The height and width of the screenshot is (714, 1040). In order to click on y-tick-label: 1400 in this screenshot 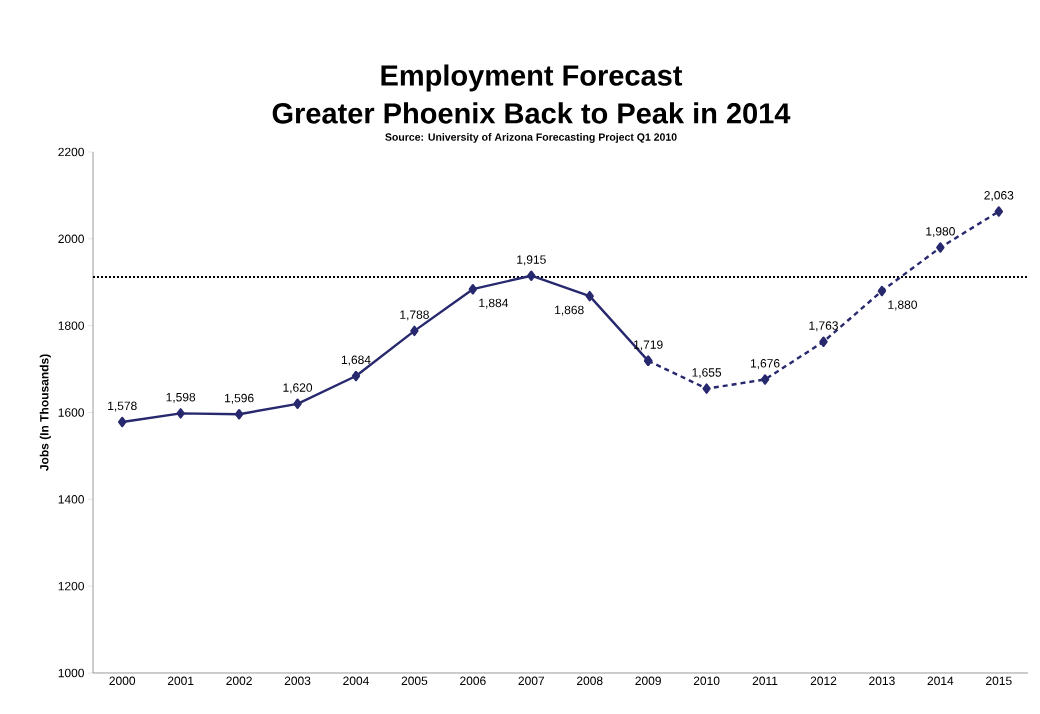, I will do `click(71, 499)`.